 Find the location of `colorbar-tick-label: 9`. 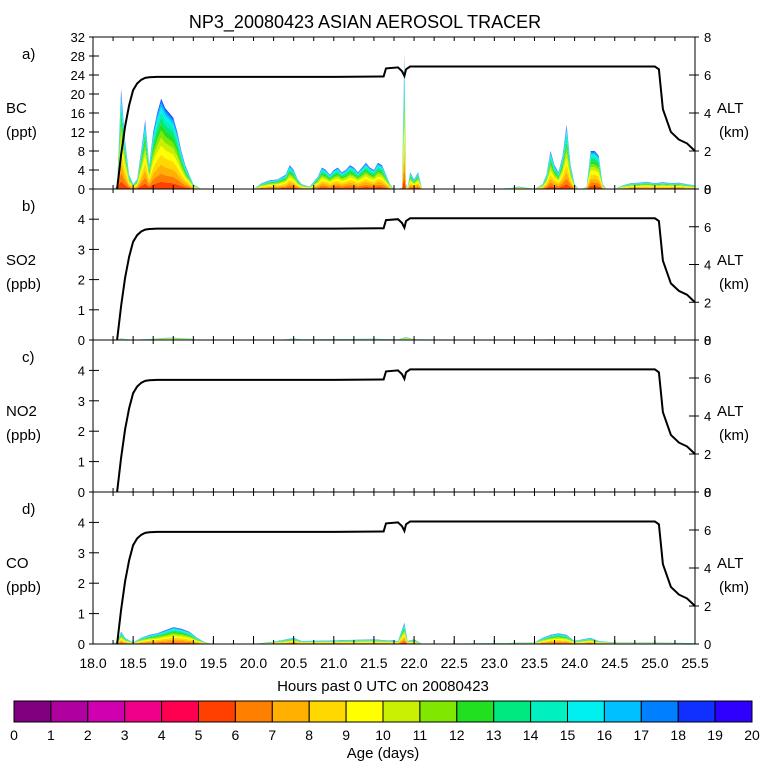

colorbar-tick-label: 9 is located at coordinates (346, 735).